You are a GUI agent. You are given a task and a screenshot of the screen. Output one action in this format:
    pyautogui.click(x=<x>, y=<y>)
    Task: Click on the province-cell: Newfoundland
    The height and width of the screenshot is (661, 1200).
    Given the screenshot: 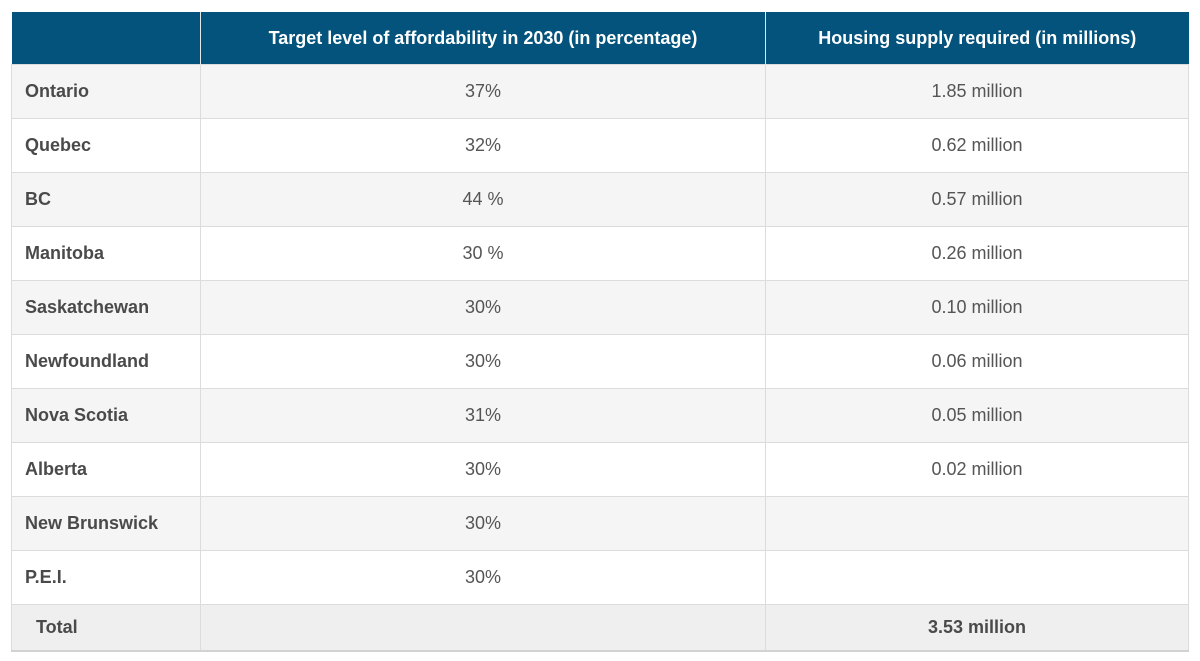 What is the action you would take?
    pyautogui.click(x=106, y=361)
    